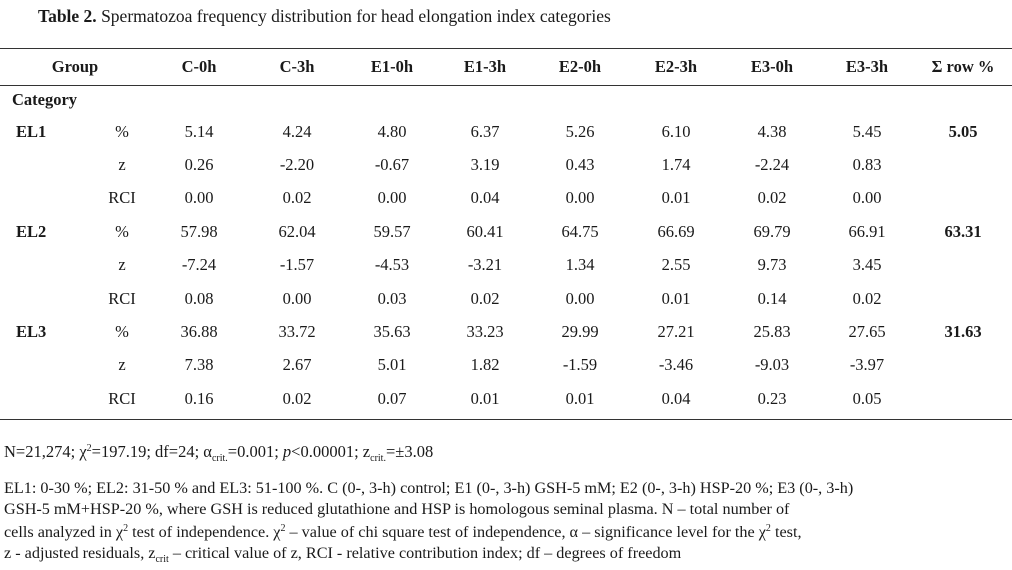 This screenshot has height=570, width=1012. What do you see at coordinates (409, 451) in the screenshot?
I see `stat-z-value: =±3.08` at bounding box center [409, 451].